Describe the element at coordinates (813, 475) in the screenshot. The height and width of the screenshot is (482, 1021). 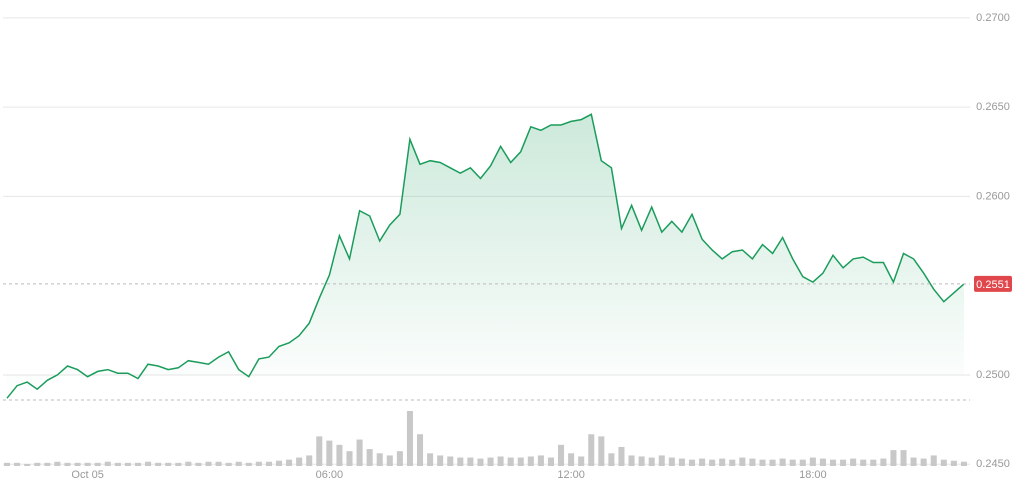
I see `x-tick-label: 18:00` at that location.